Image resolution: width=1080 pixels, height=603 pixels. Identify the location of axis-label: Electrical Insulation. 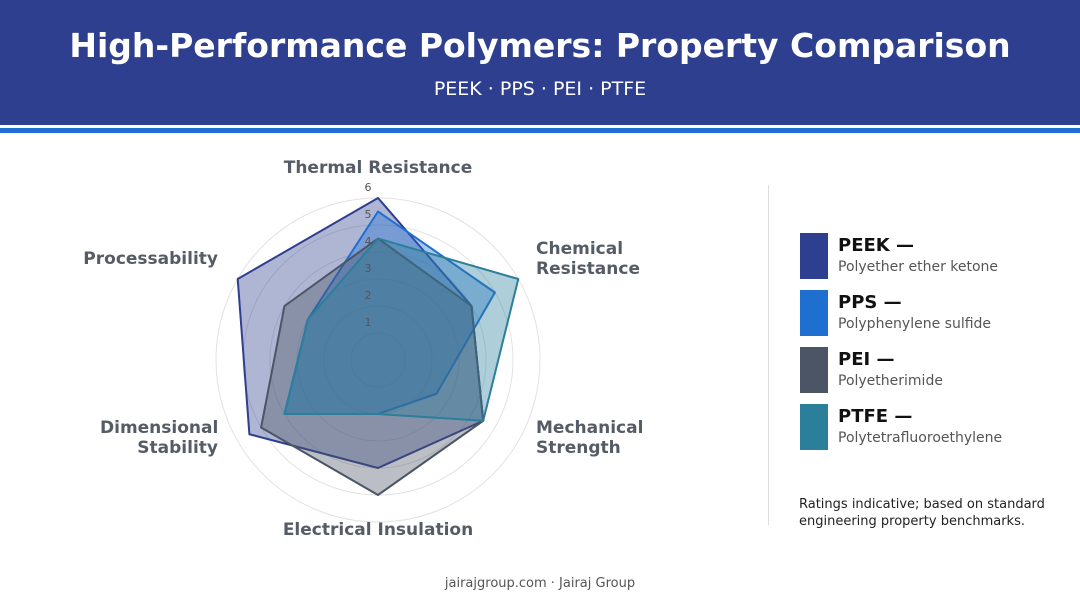
(378, 530).